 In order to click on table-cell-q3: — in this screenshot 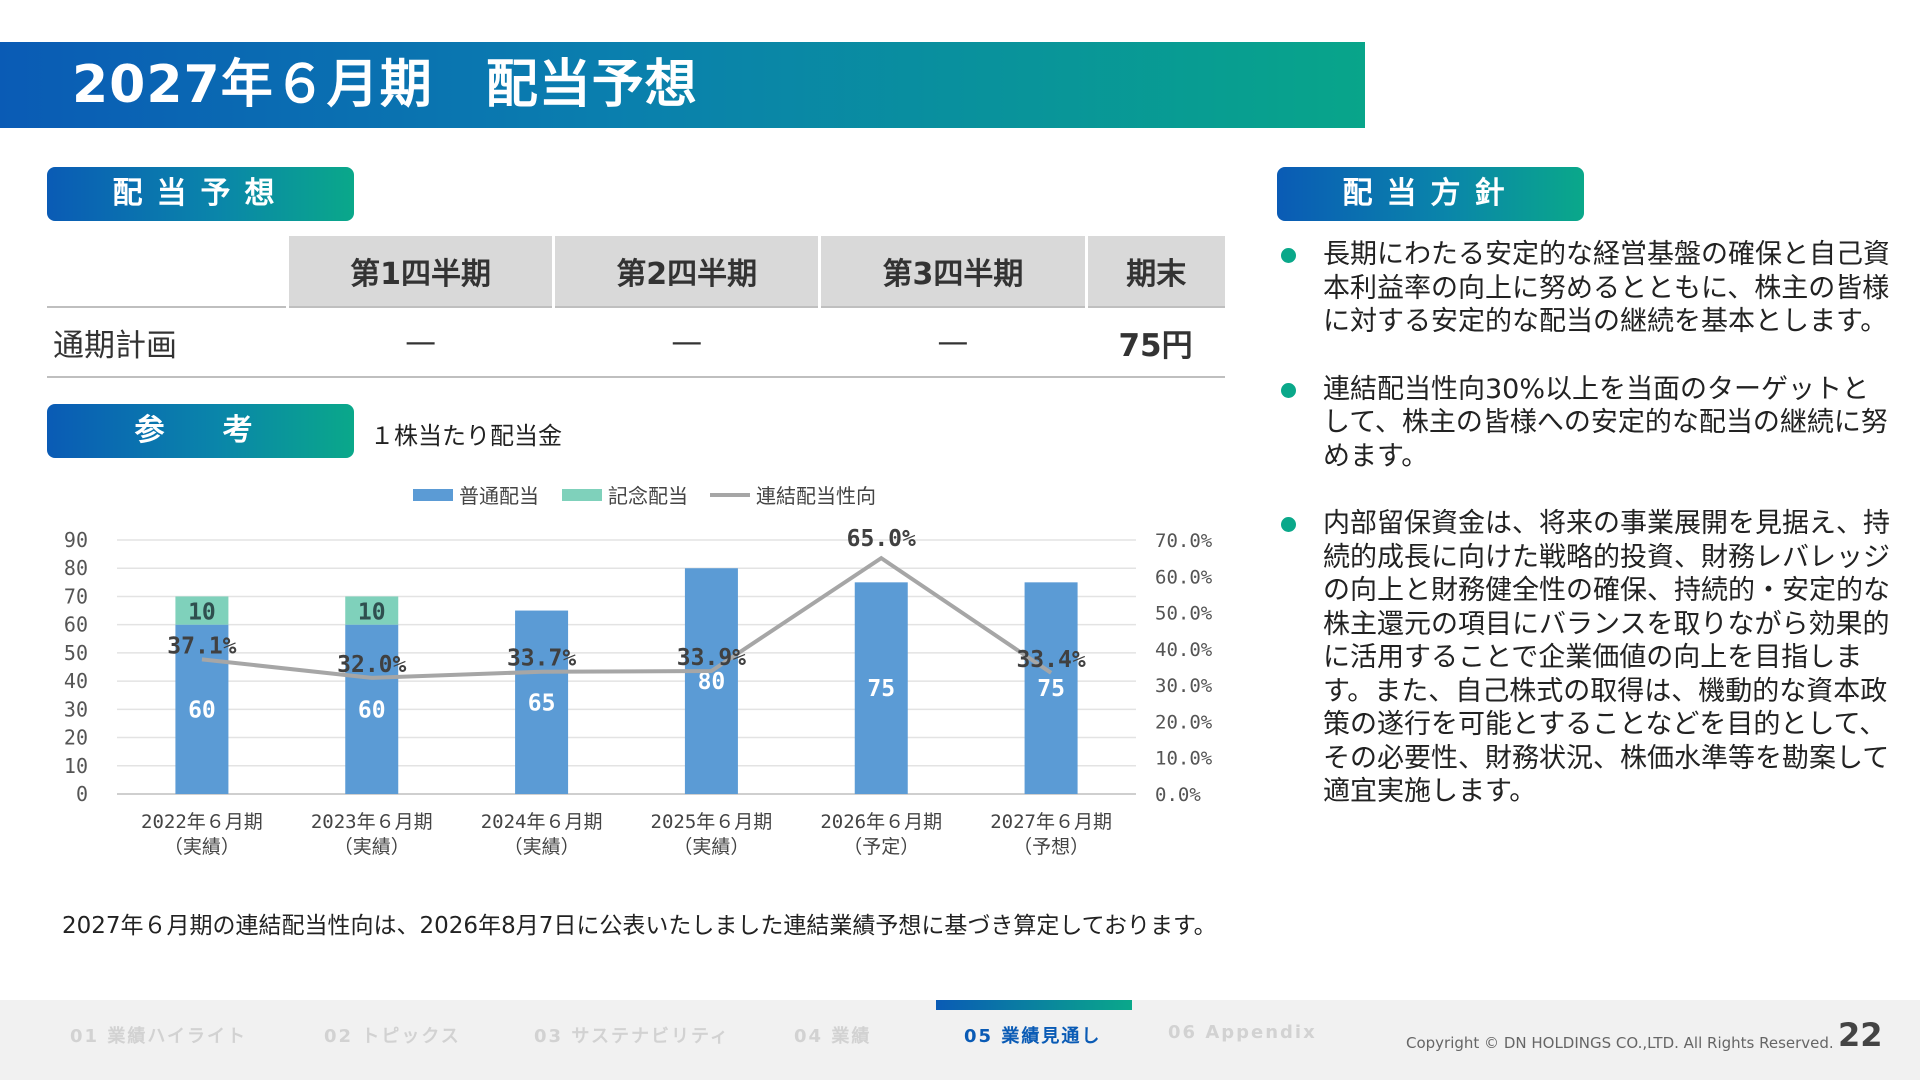, I will do `click(953, 342)`.